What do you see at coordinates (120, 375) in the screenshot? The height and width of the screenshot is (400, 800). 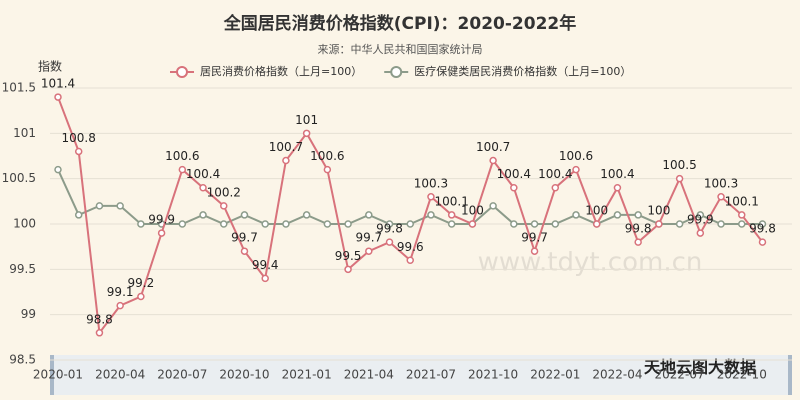 I see `x-tick-label: 2020-04` at bounding box center [120, 375].